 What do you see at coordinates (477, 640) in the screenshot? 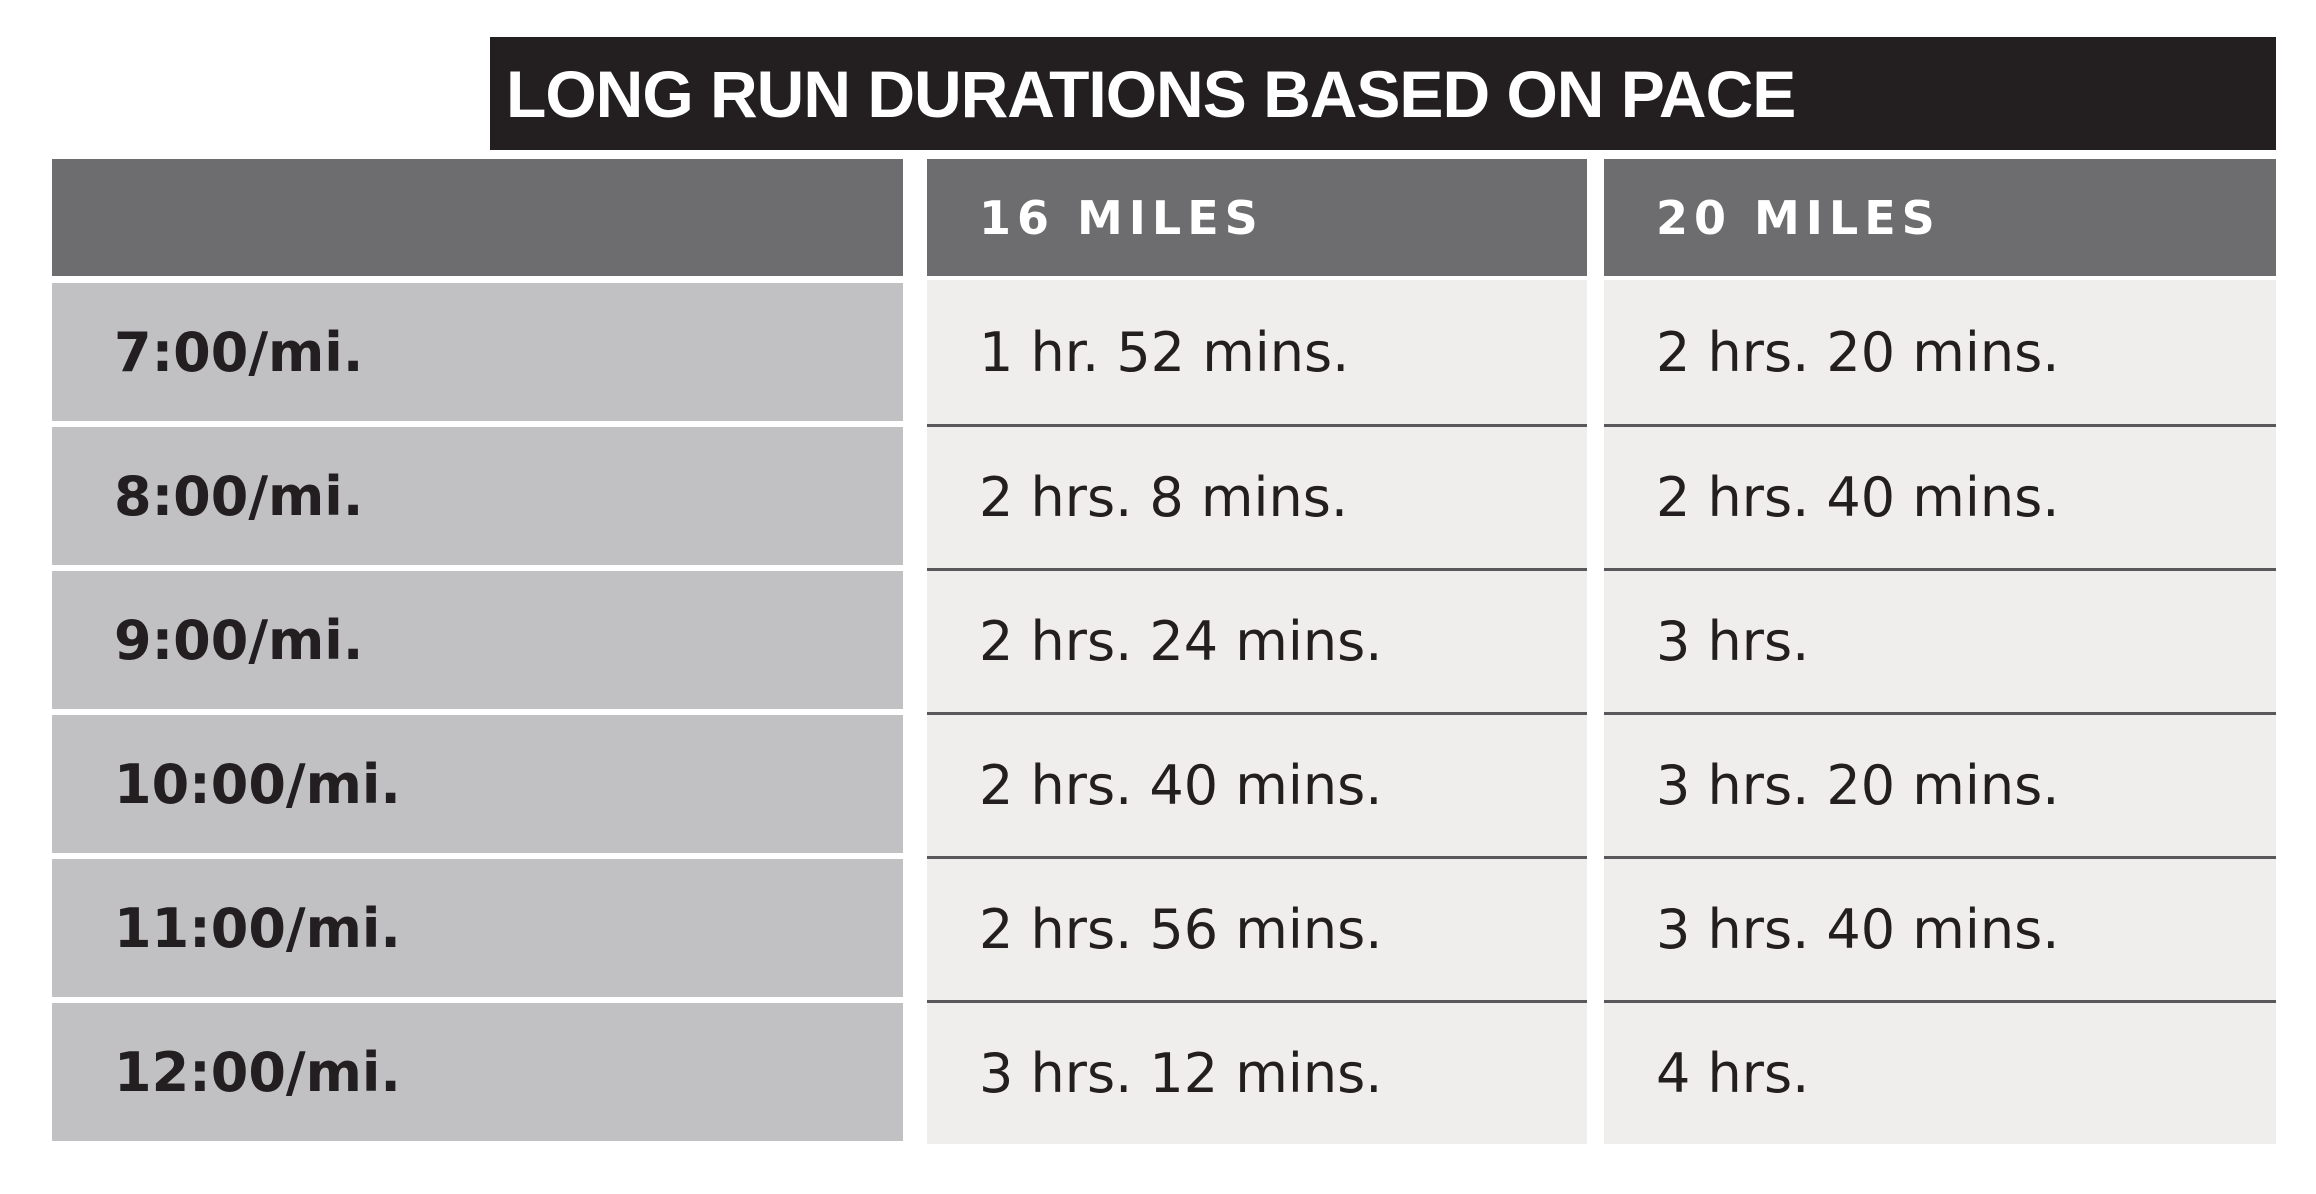
I see `pace-cell: 9:00/mi.` at bounding box center [477, 640].